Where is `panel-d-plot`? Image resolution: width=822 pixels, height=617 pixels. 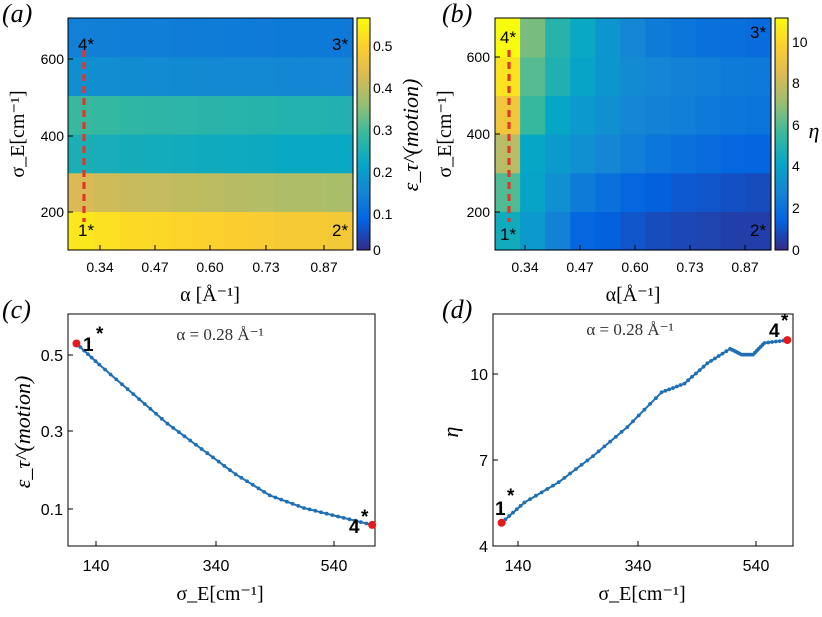 panel-d-plot is located at coordinates (644, 431).